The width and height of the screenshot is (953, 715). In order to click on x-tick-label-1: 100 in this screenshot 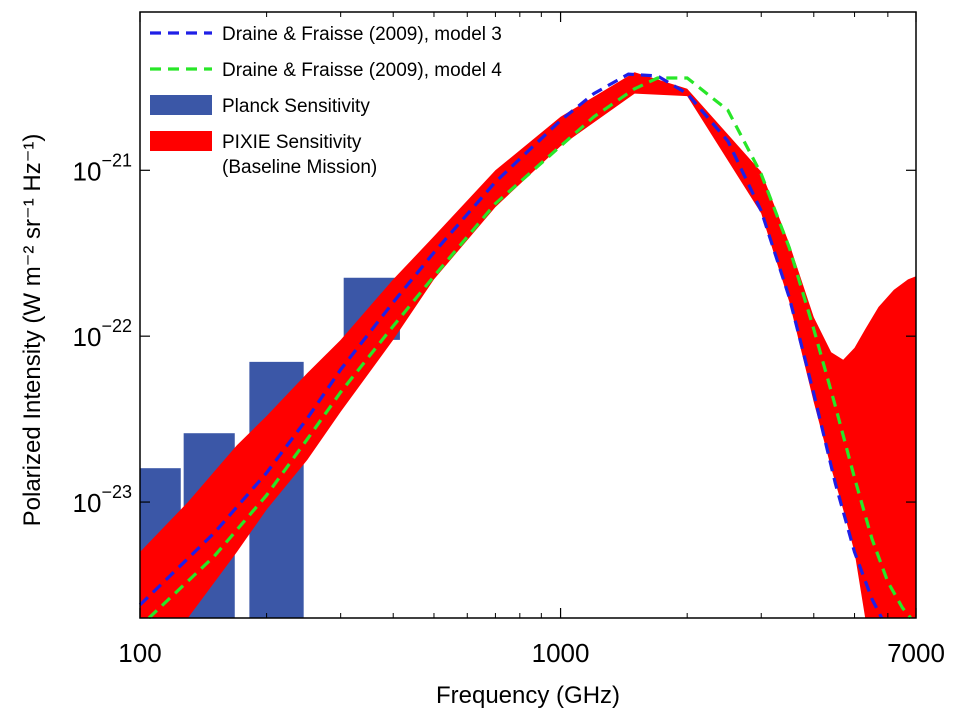, I will do `click(139, 653)`.